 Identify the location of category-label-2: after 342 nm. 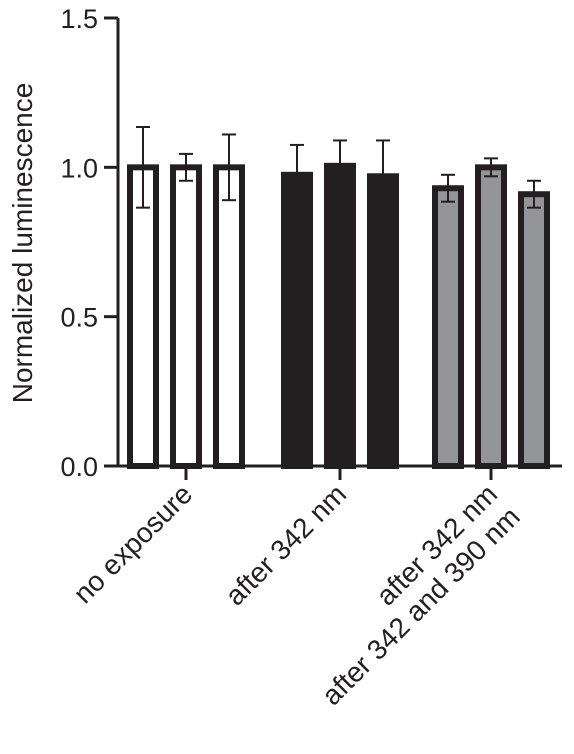
(285, 544).